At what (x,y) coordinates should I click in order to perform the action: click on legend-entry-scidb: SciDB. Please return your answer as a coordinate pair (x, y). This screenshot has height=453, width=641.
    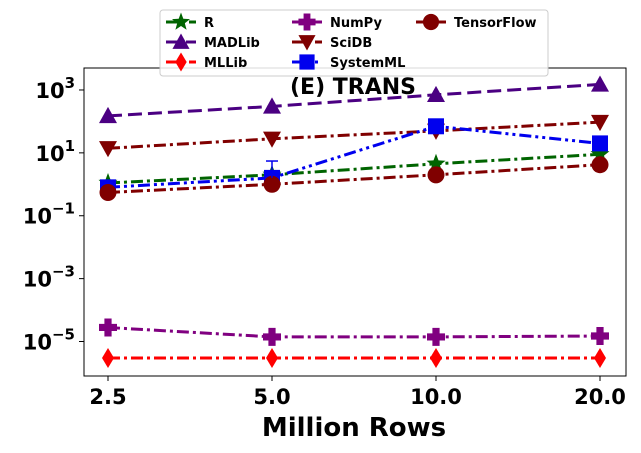
    Looking at the image, I should click on (332, 43).